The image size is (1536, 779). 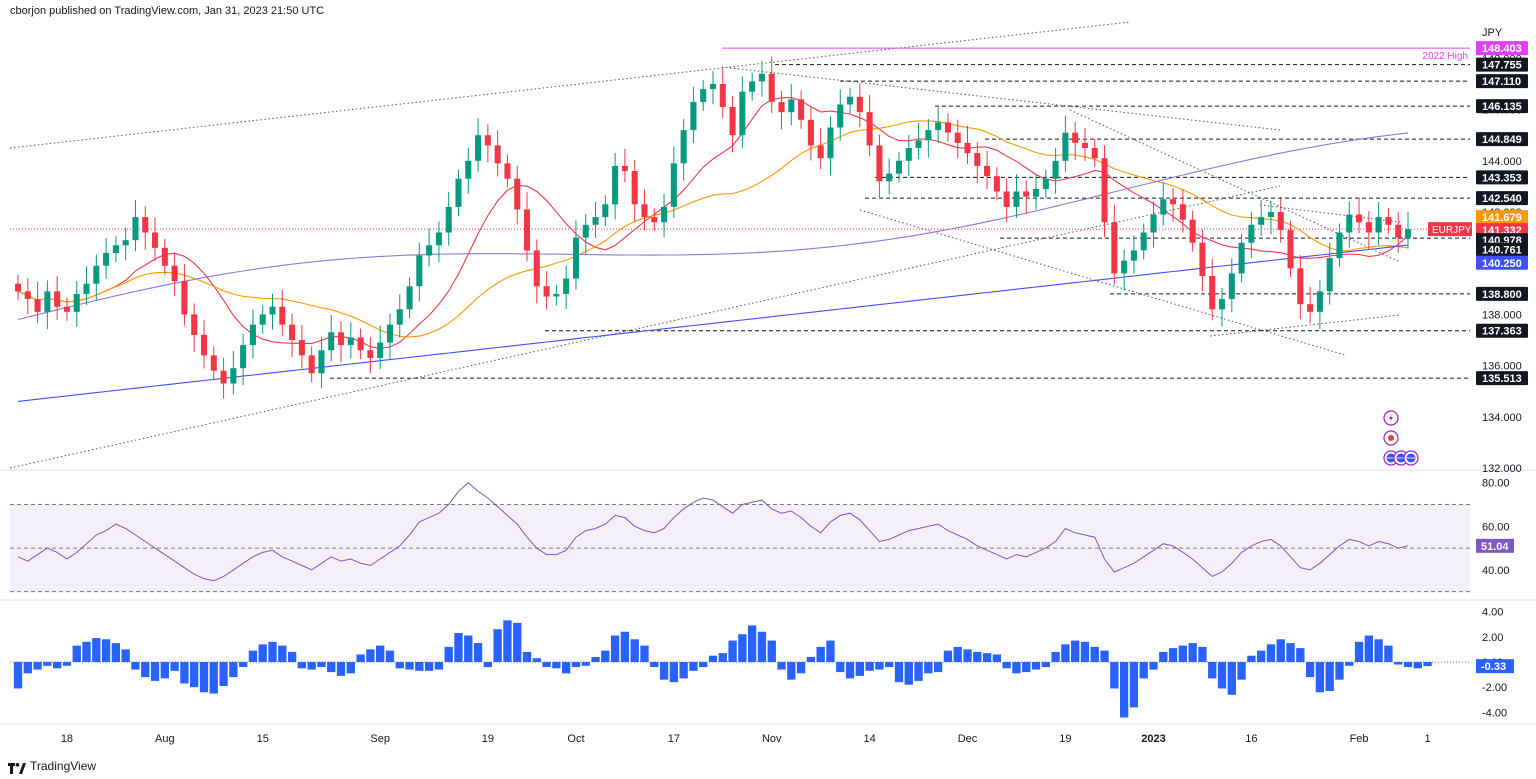 I want to click on chart-toolbar-icons, so click(x=1401, y=438).